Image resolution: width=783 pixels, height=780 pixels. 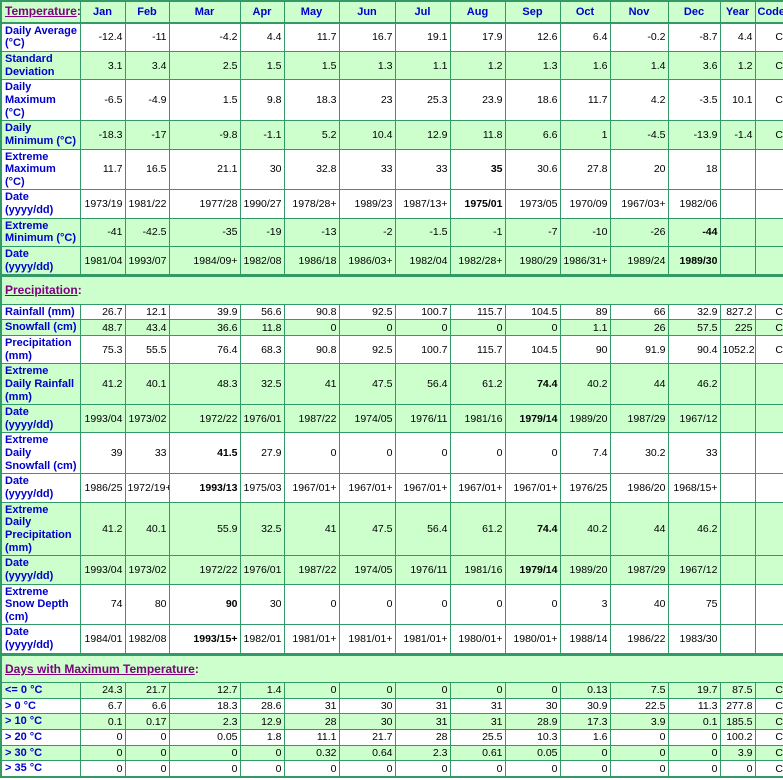 I want to click on data-cell: 10.4, so click(x=367, y=135).